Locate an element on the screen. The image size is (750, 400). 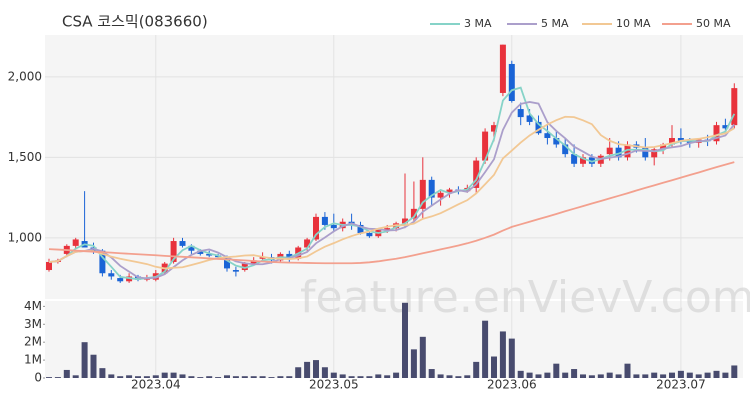
y-tick-label: 1,000 is located at coordinates (25, 237).